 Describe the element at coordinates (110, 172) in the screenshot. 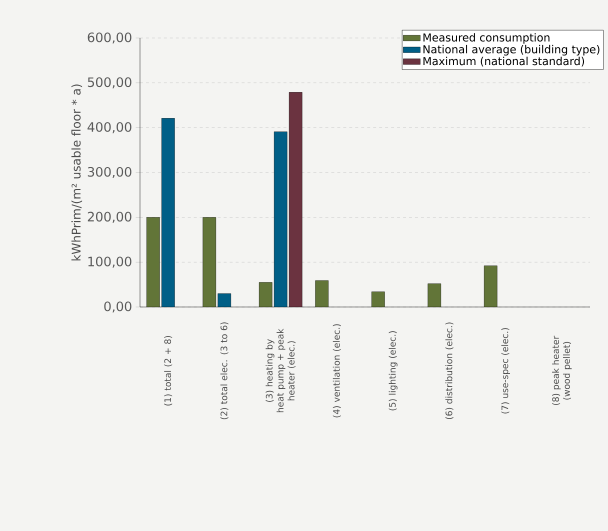

I see `y-tick-label: 300,00` at that location.